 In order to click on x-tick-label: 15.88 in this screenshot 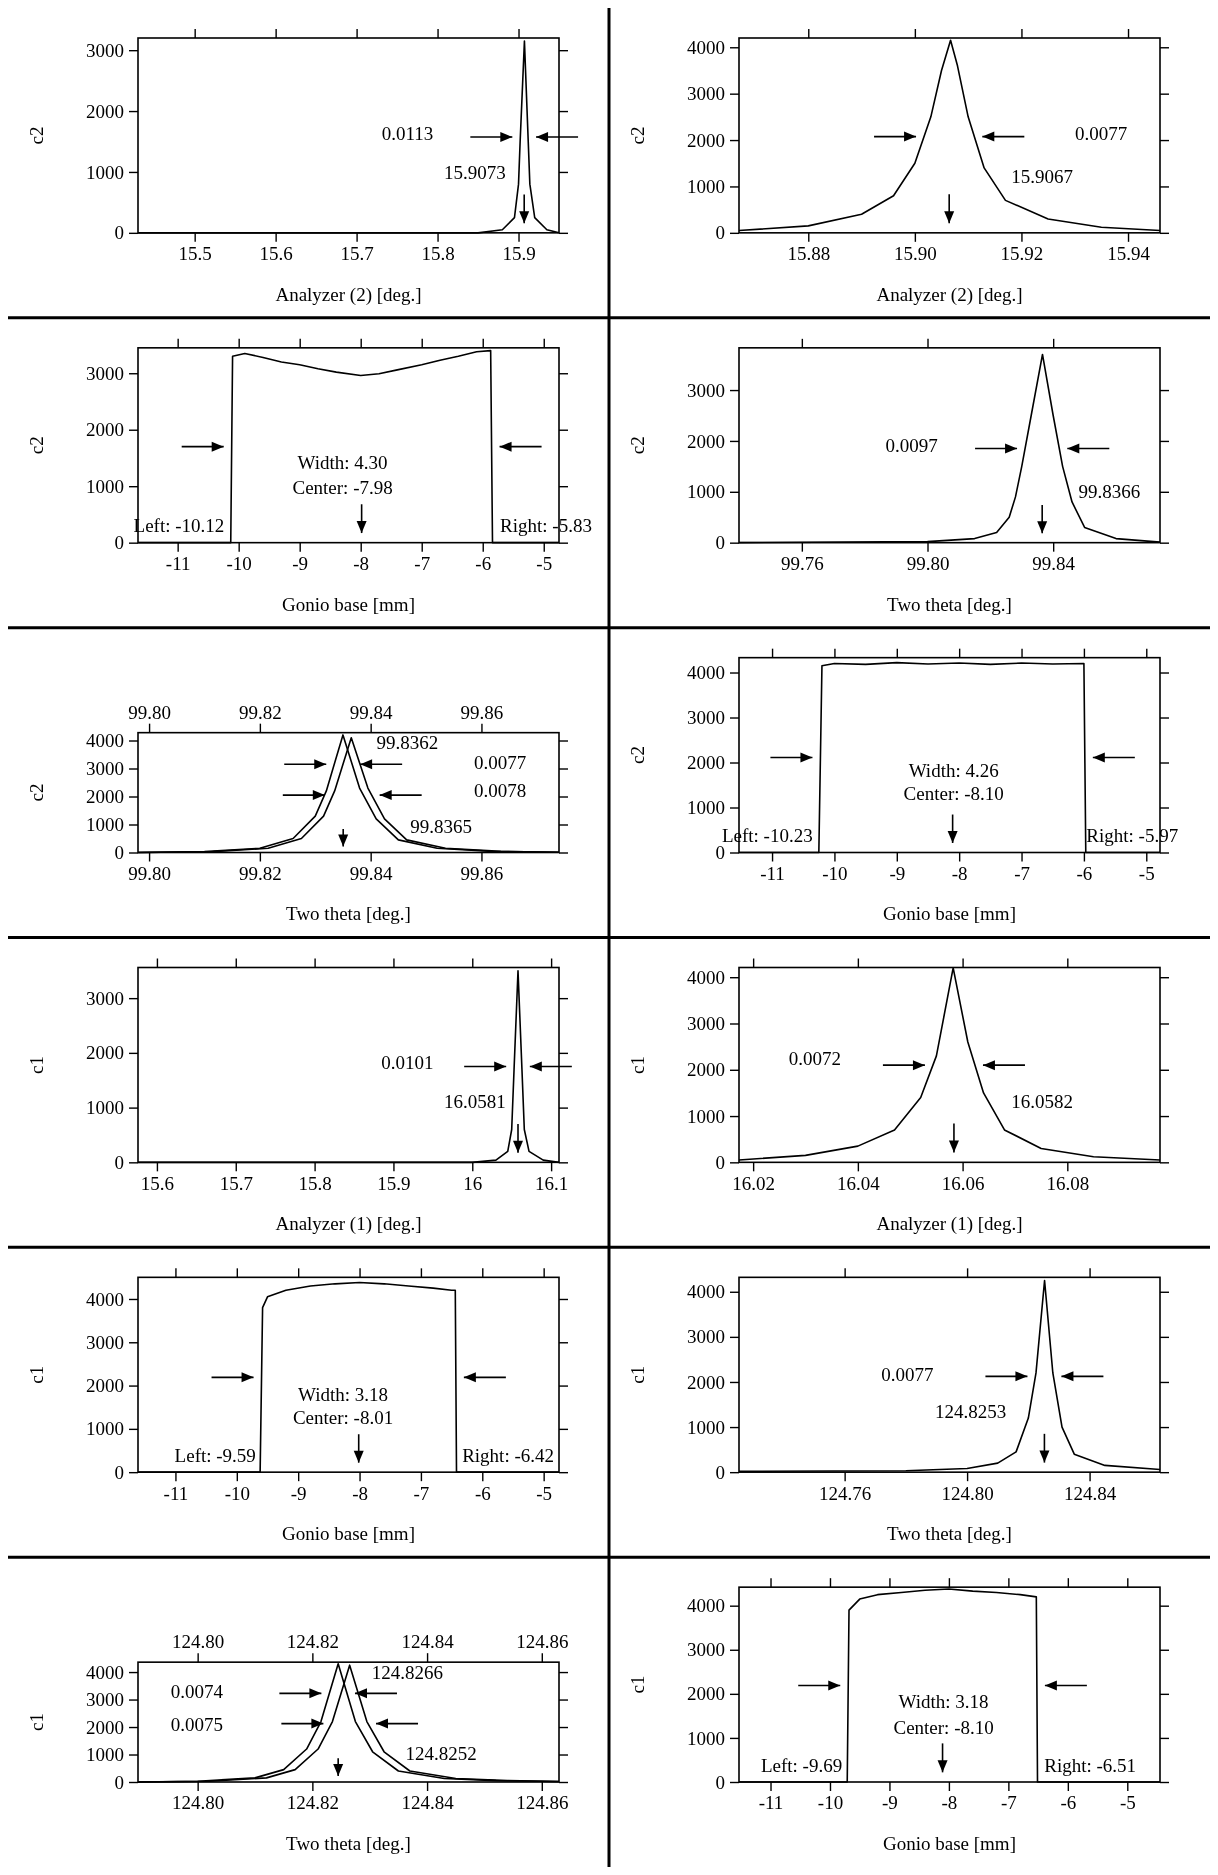, I will do `click(809, 254)`.